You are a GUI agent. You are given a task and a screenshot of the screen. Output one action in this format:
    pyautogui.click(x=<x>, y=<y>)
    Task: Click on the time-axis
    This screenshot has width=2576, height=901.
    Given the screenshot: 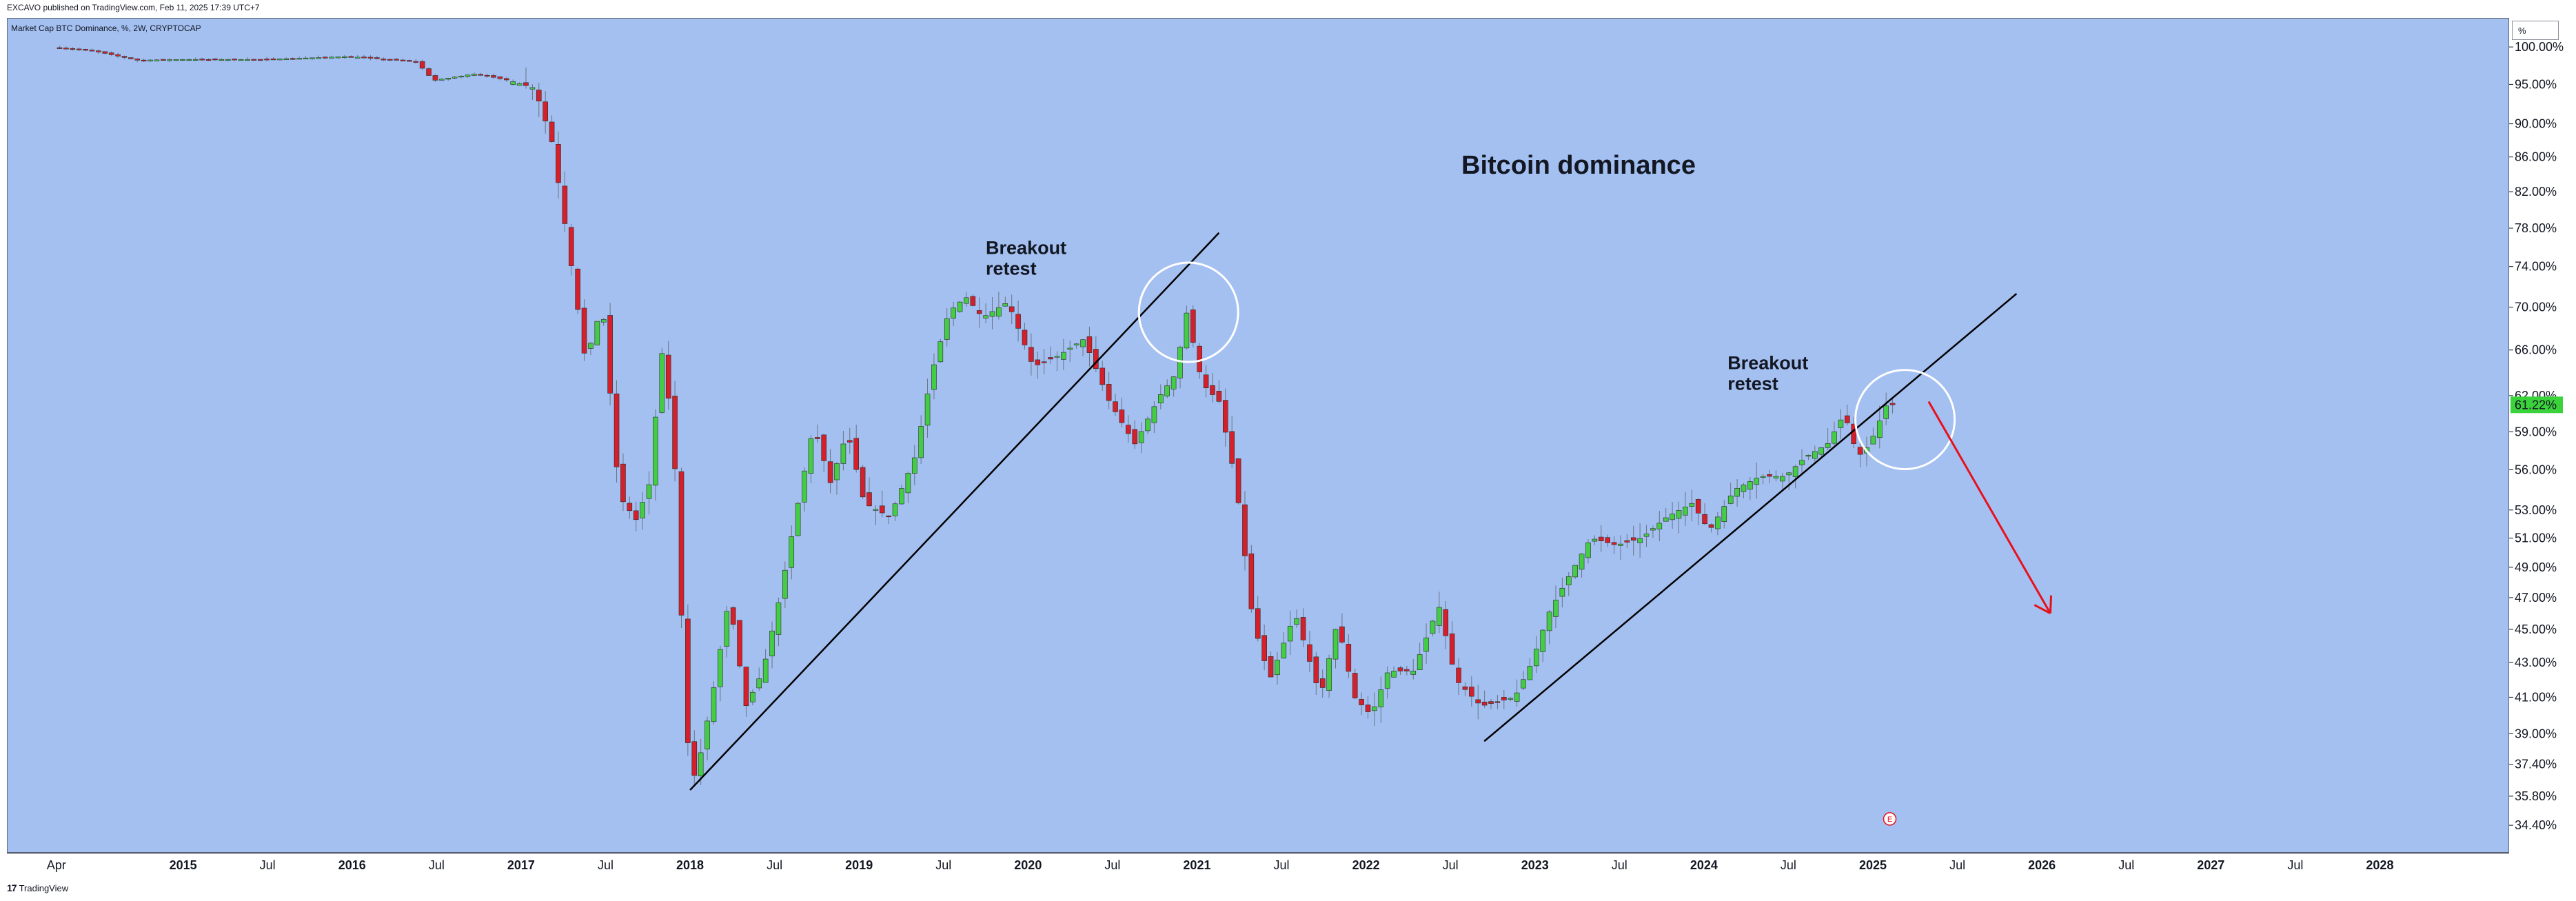 What is the action you would take?
    pyautogui.click(x=1258, y=865)
    